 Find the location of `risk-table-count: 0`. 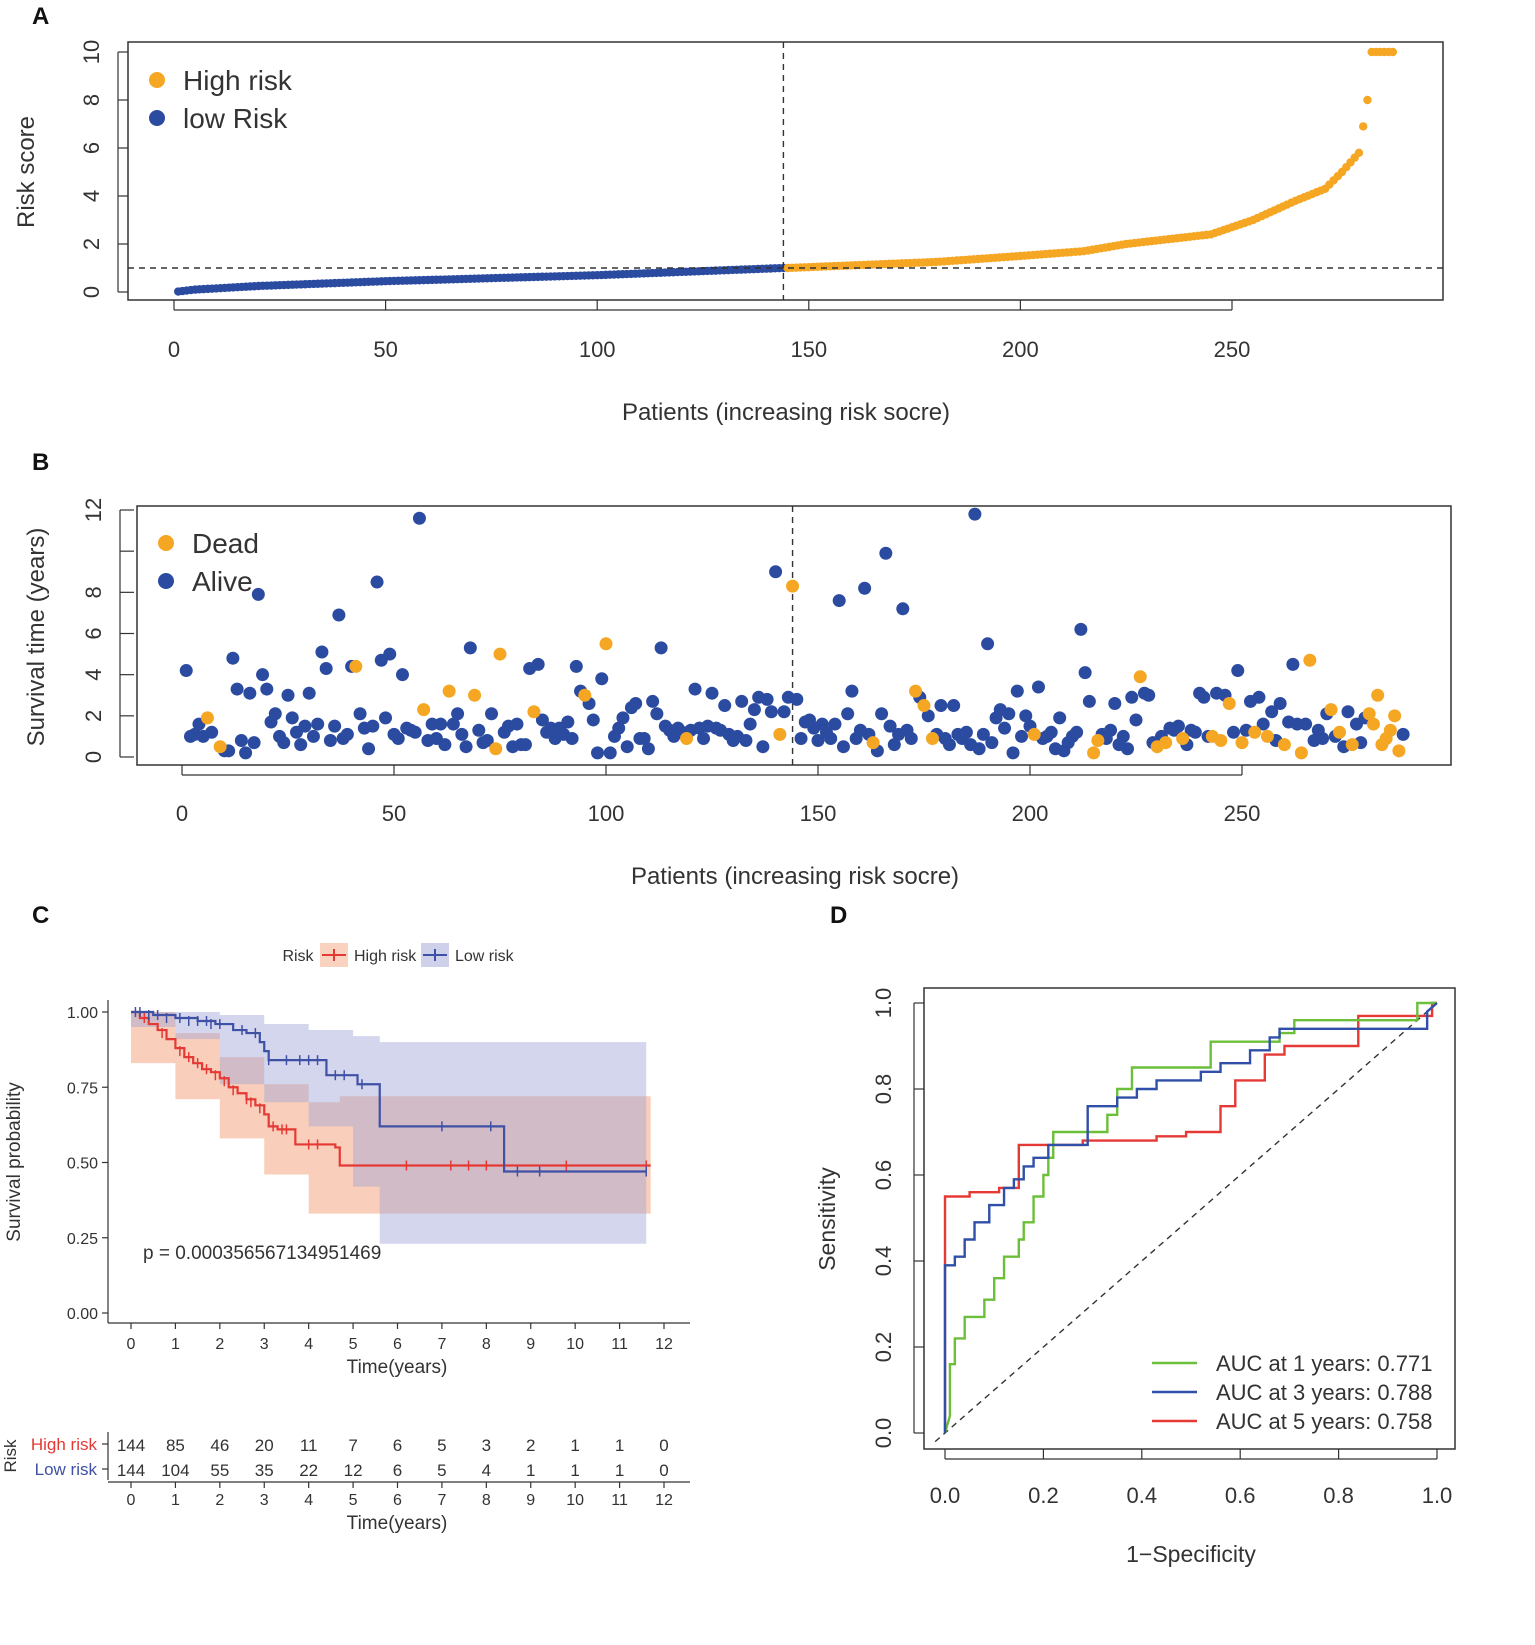

risk-table-count: 0 is located at coordinates (663, 1445).